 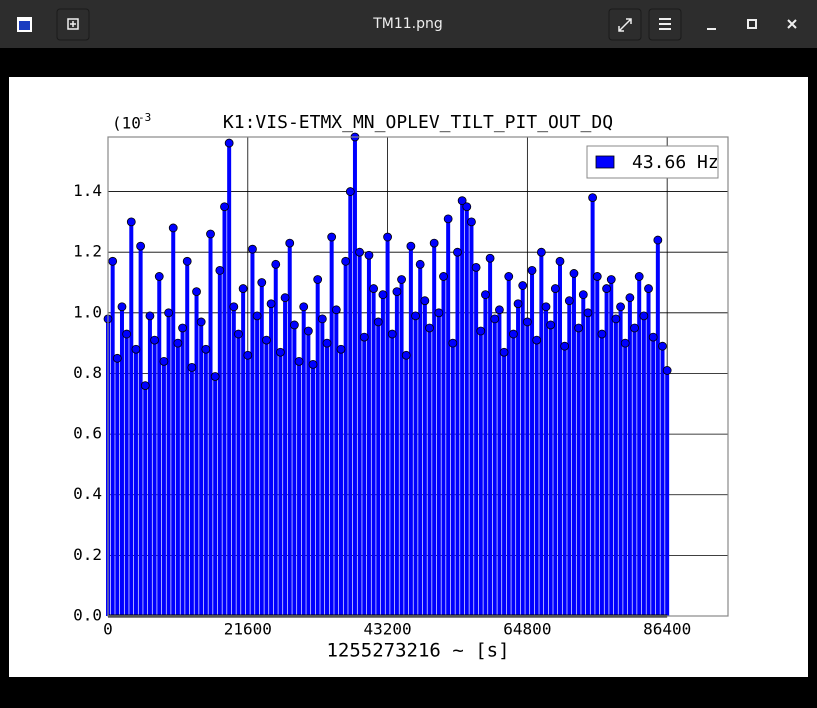 What do you see at coordinates (87, 372) in the screenshot?
I see `y-tick-label: 0.8` at bounding box center [87, 372].